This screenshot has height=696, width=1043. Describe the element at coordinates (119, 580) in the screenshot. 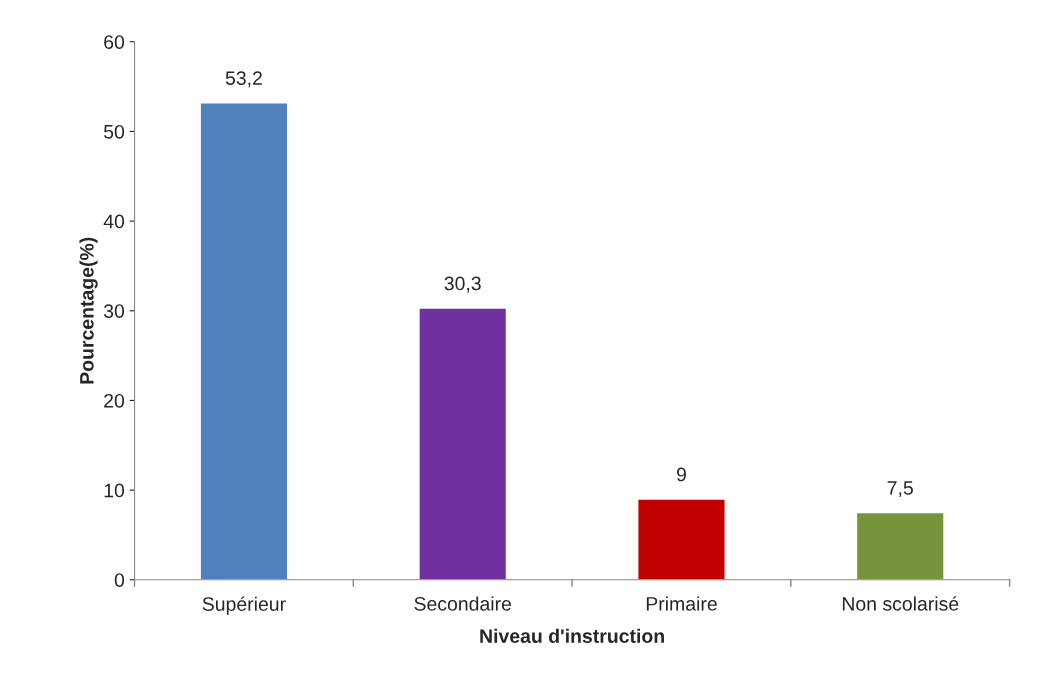

I see `y-tick-label: 0` at that location.